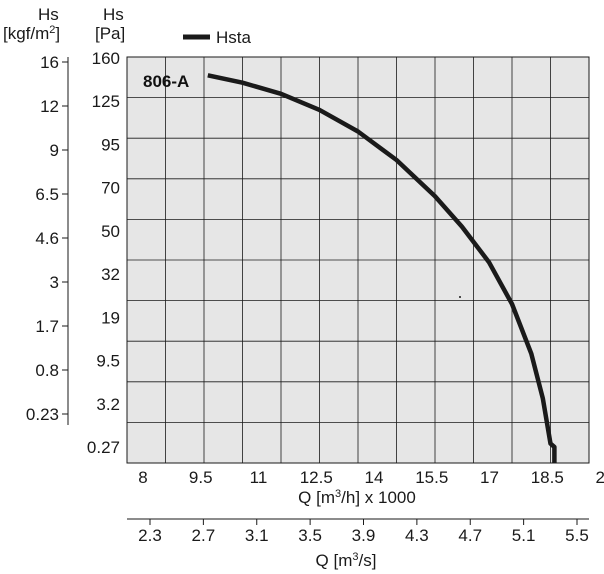  What do you see at coordinates (110, 188) in the screenshot?
I see `right-axis-tick-label: 70` at bounding box center [110, 188].